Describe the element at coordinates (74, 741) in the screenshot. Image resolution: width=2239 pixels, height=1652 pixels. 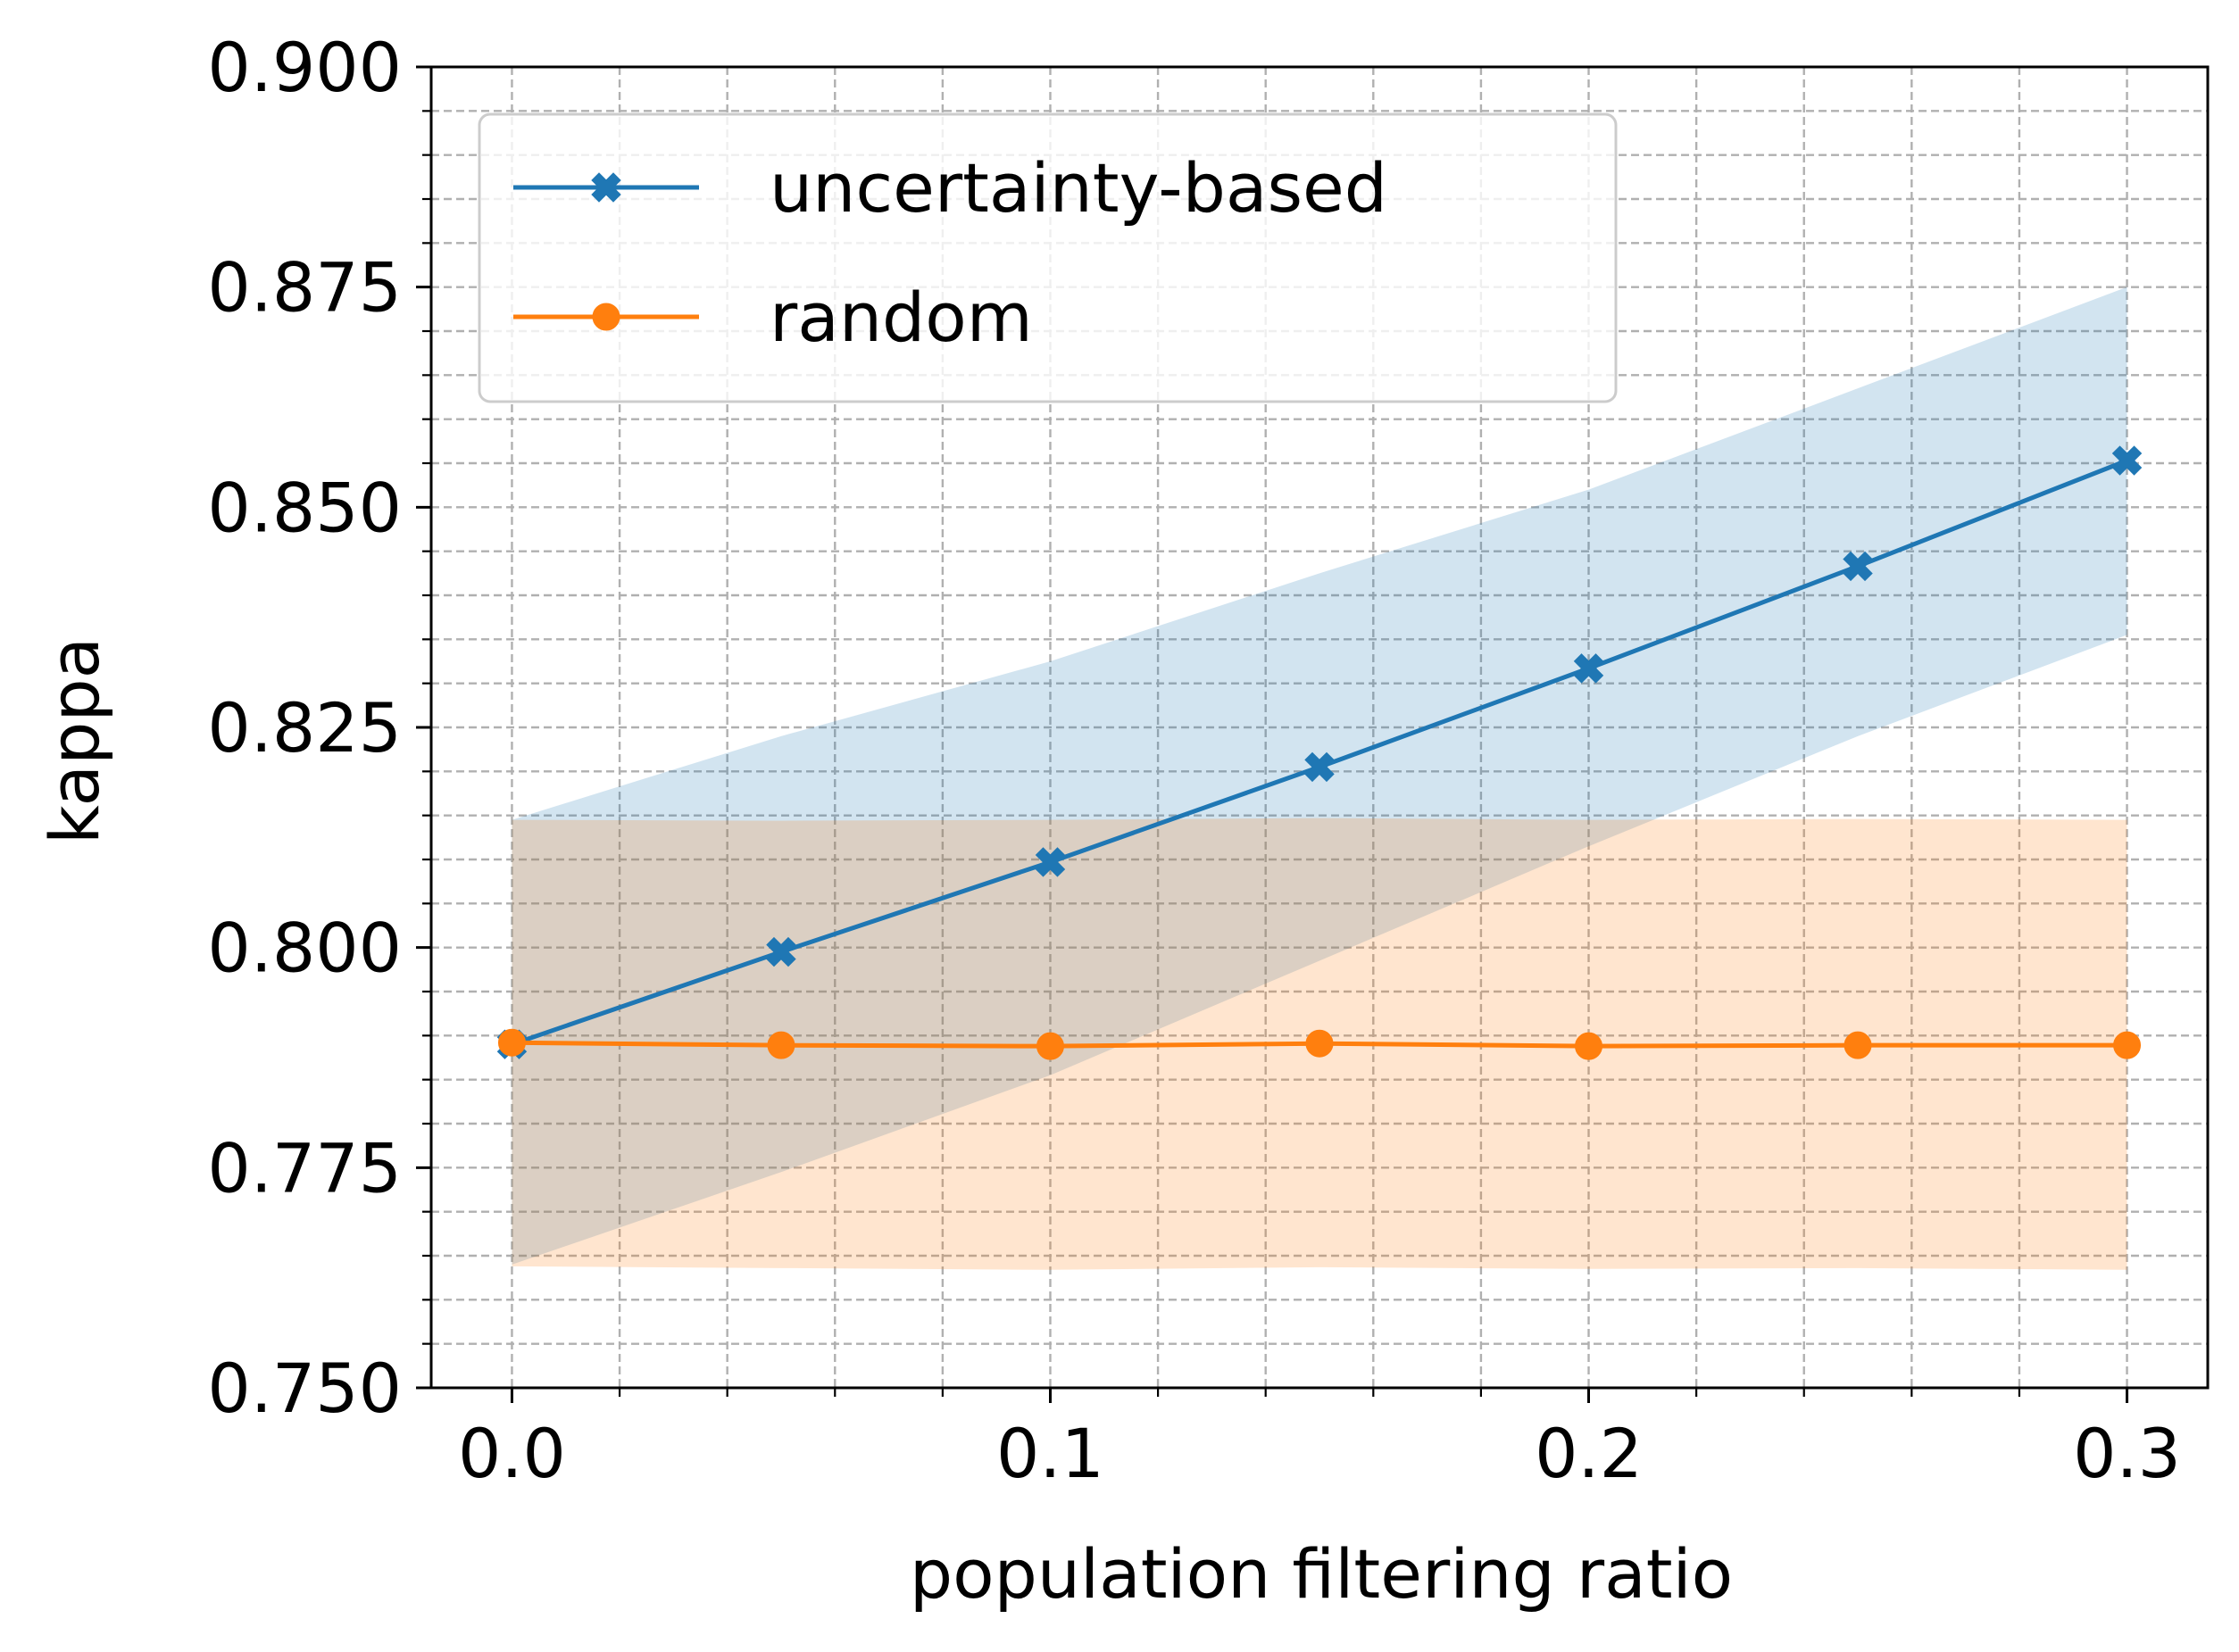
I see `y-axis-title: kappa` at that location.